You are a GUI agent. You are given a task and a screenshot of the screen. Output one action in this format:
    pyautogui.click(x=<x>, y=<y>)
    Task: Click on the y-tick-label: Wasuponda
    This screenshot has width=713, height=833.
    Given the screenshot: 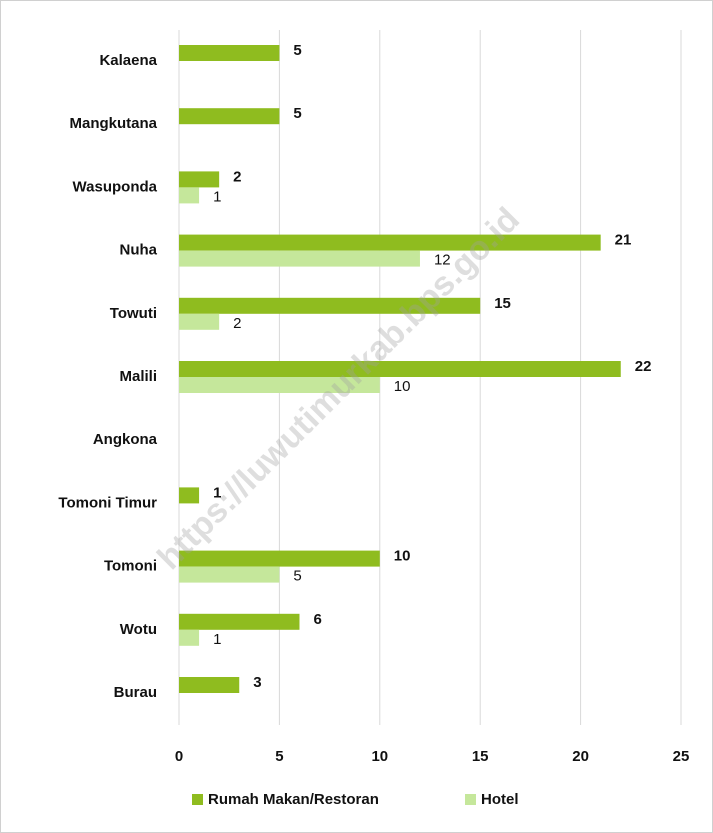 What is the action you would take?
    pyautogui.click(x=115, y=186)
    